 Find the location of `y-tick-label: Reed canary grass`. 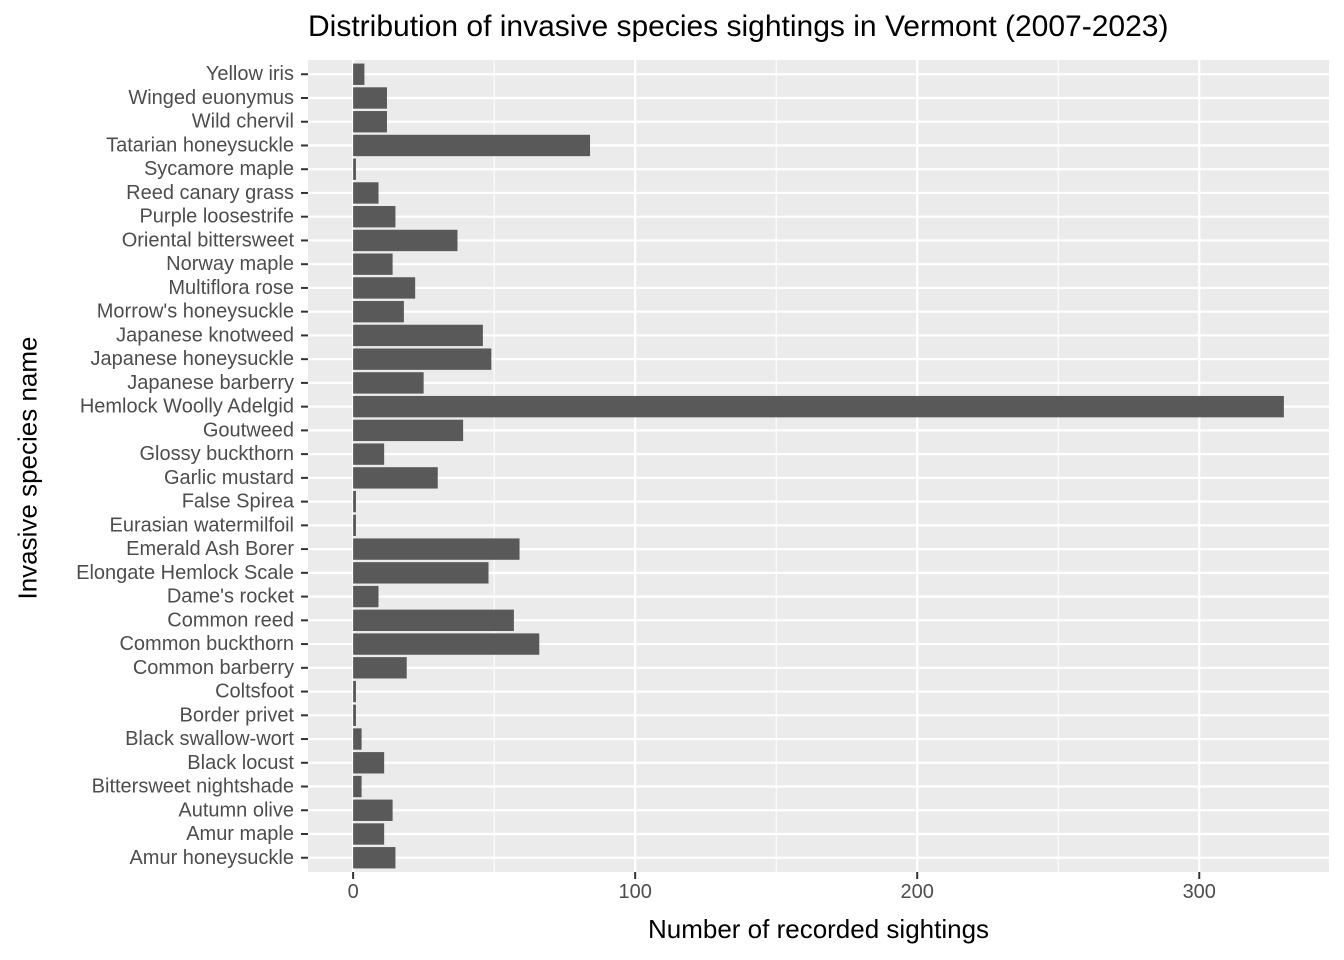

y-tick-label: Reed canary grass is located at coordinates (210, 193).